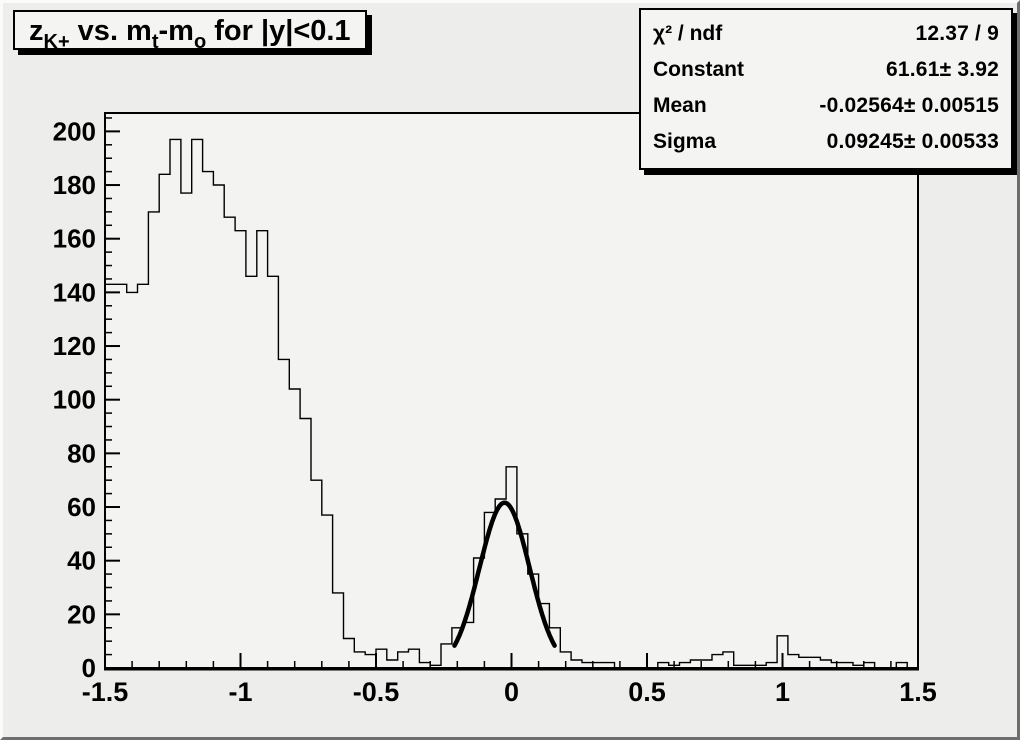 Image resolution: width=1020 pixels, height=740 pixels. I want to click on stats-value: 61.61± 3.92, so click(942, 69).